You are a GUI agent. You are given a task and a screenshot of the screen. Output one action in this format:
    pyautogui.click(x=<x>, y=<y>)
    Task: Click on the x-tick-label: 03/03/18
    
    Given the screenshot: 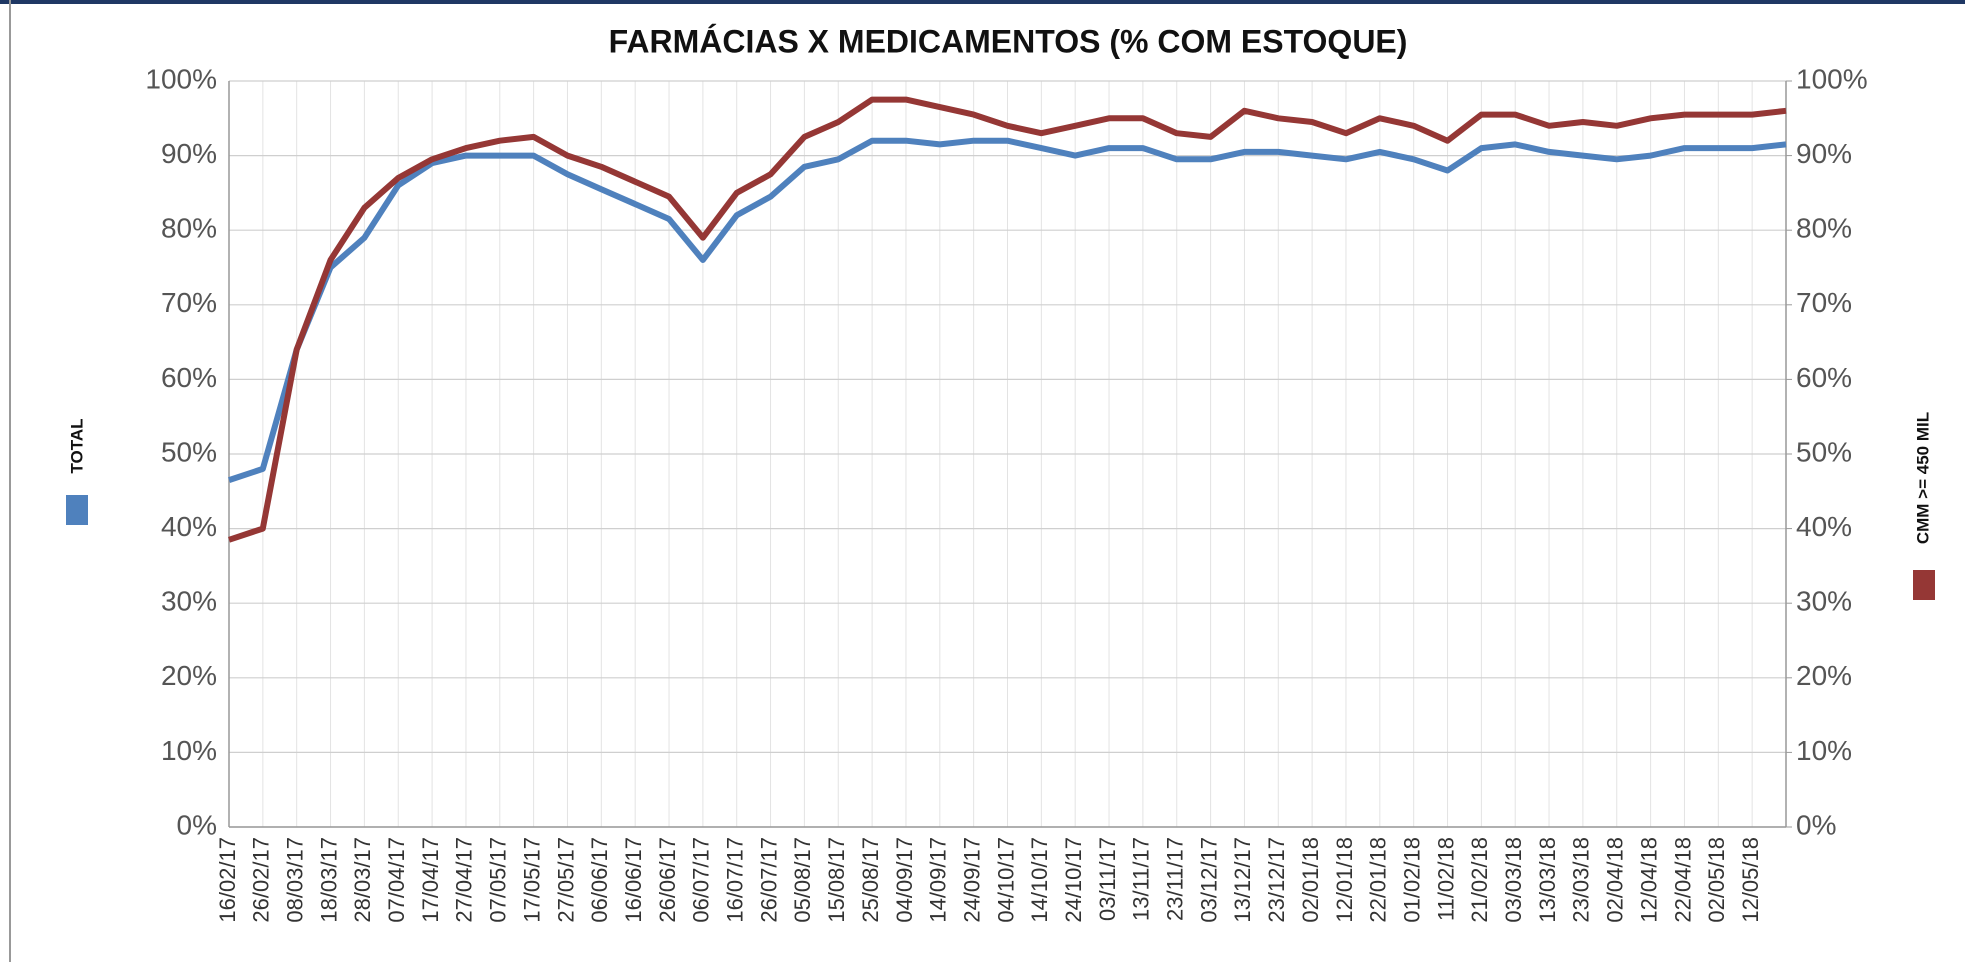 What is the action you would take?
    pyautogui.click(x=1513, y=880)
    